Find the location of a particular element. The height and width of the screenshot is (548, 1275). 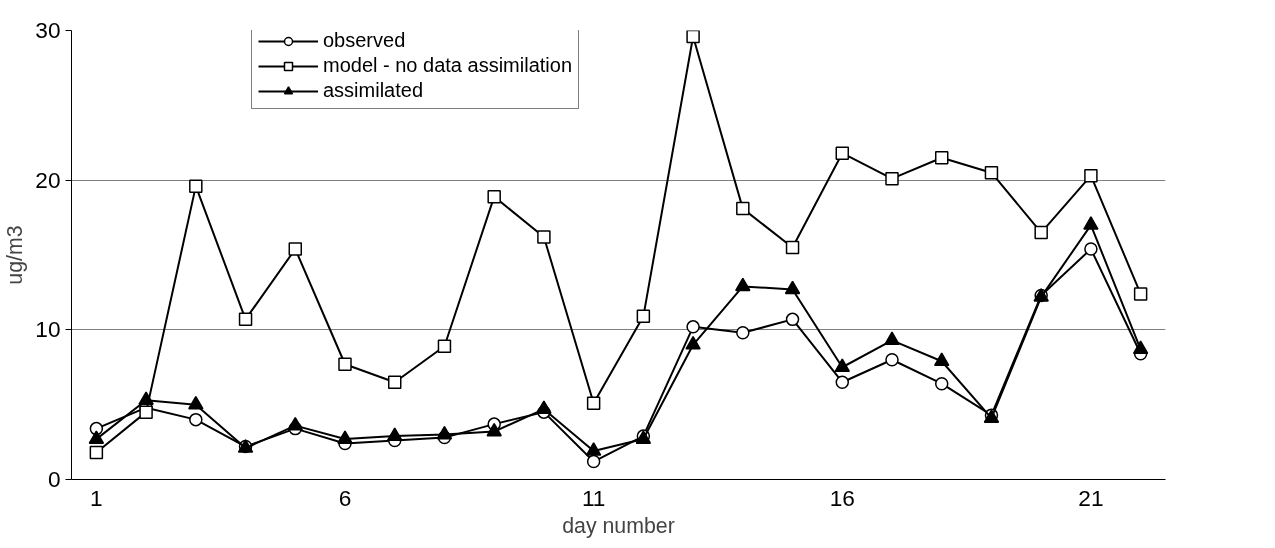

x-tick-label: 11 is located at coordinates (593, 497).